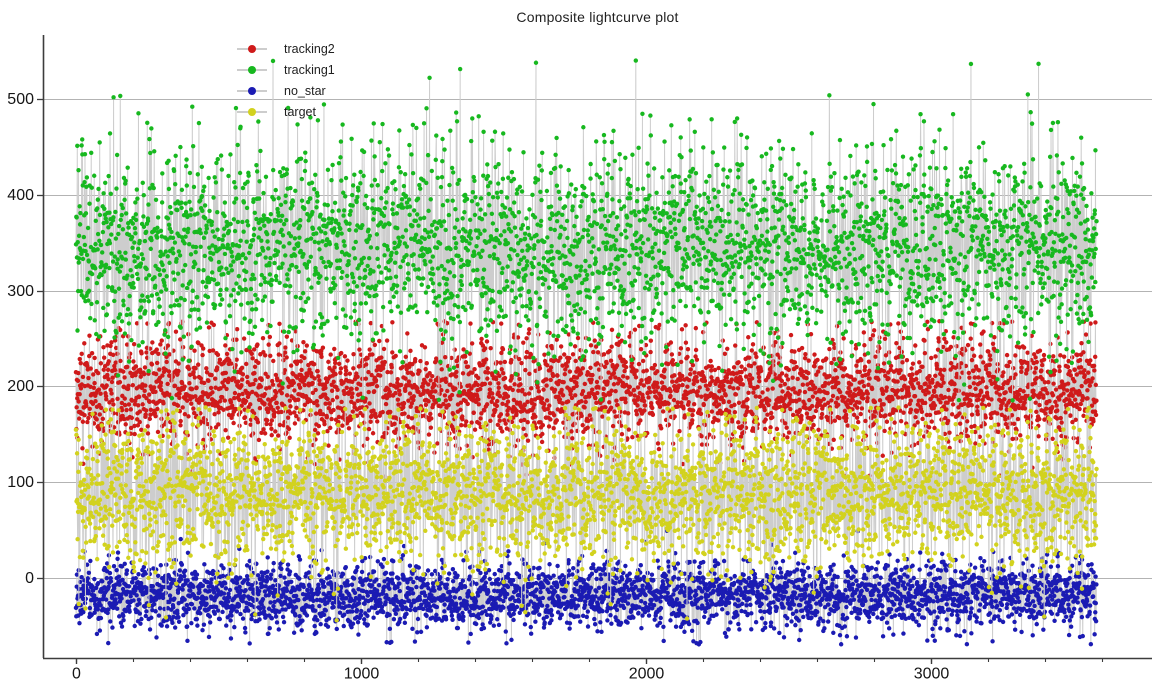  What do you see at coordinates (597, 17) in the screenshot?
I see `chart-title: Composite lightcurve plot` at bounding box center [597, 17].